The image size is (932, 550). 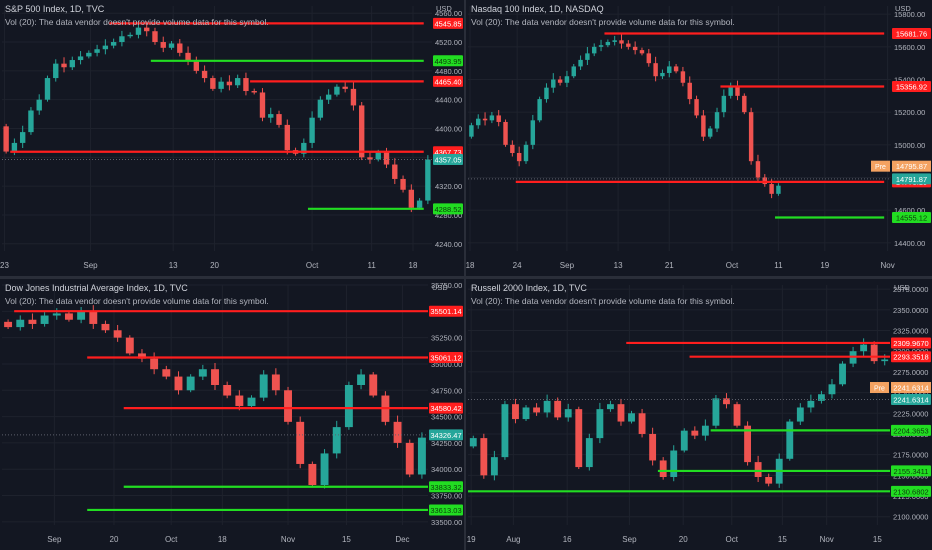 What do you see at coordinates (900, 388) in the screenshot?
I see `pre-market-tag: Pre 2241.6314` at bounding box center [900, 388].